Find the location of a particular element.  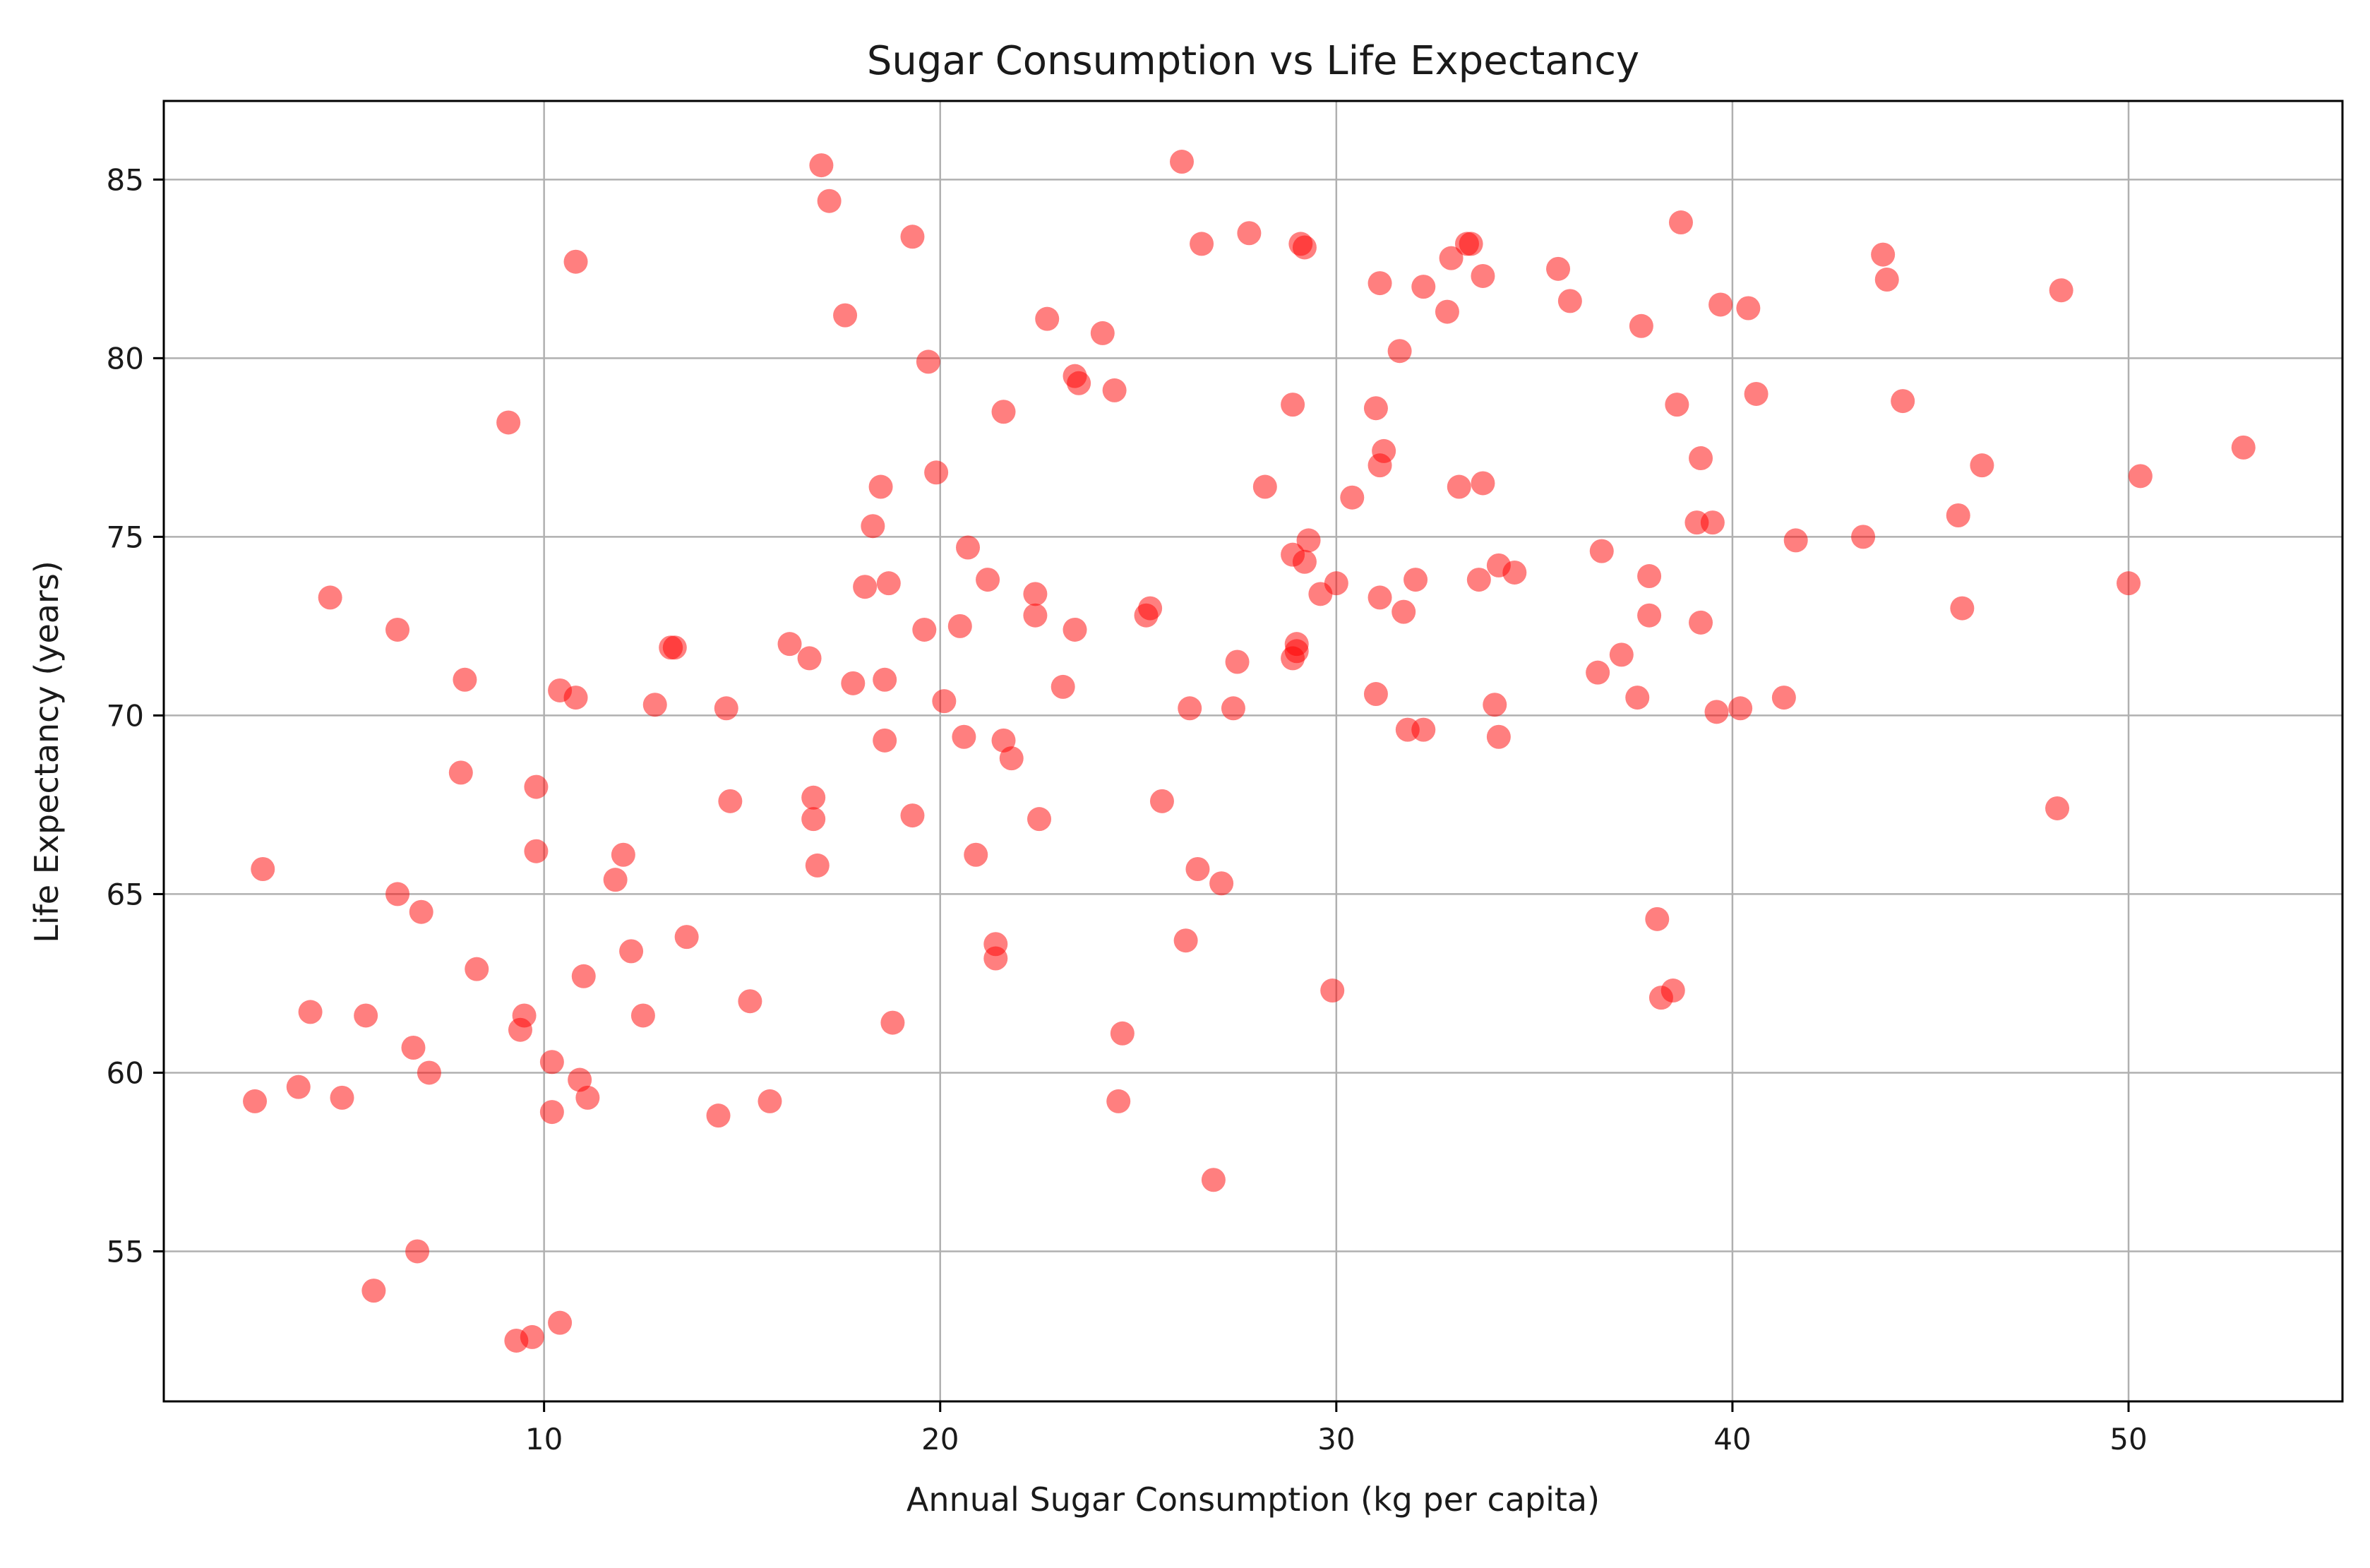

x-tick-label: 50 is located at coordinates (2128, 1439).